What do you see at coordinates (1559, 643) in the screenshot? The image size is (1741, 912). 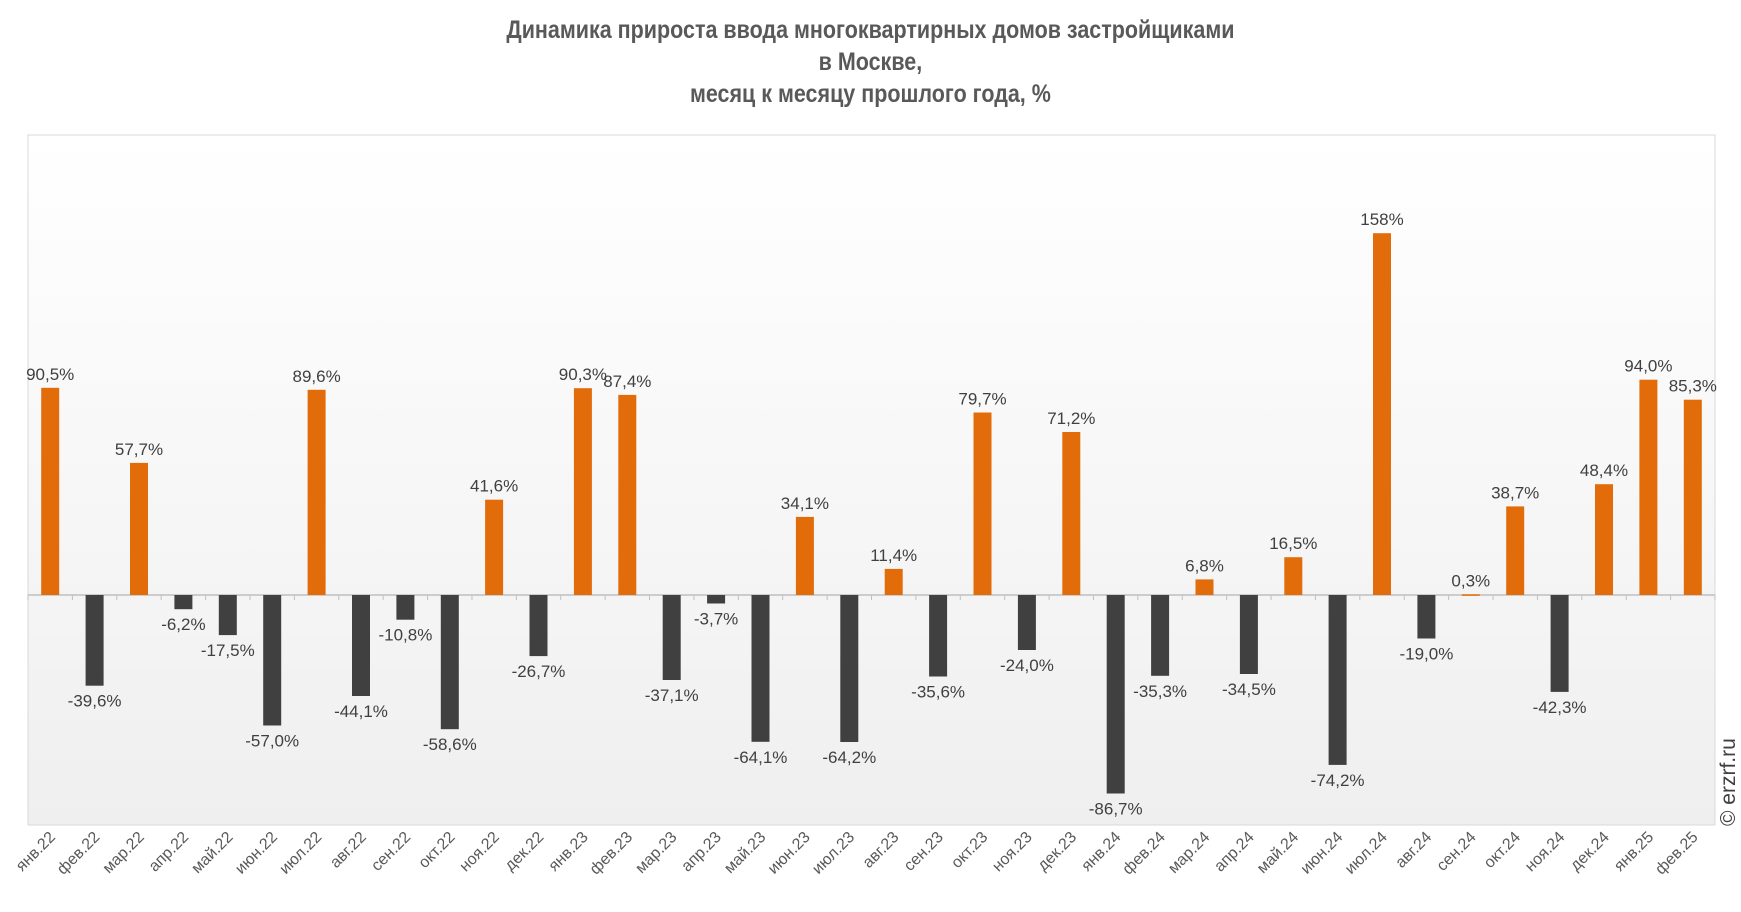 I see `bar-ноя.24` at bounding box center [1559, 643].